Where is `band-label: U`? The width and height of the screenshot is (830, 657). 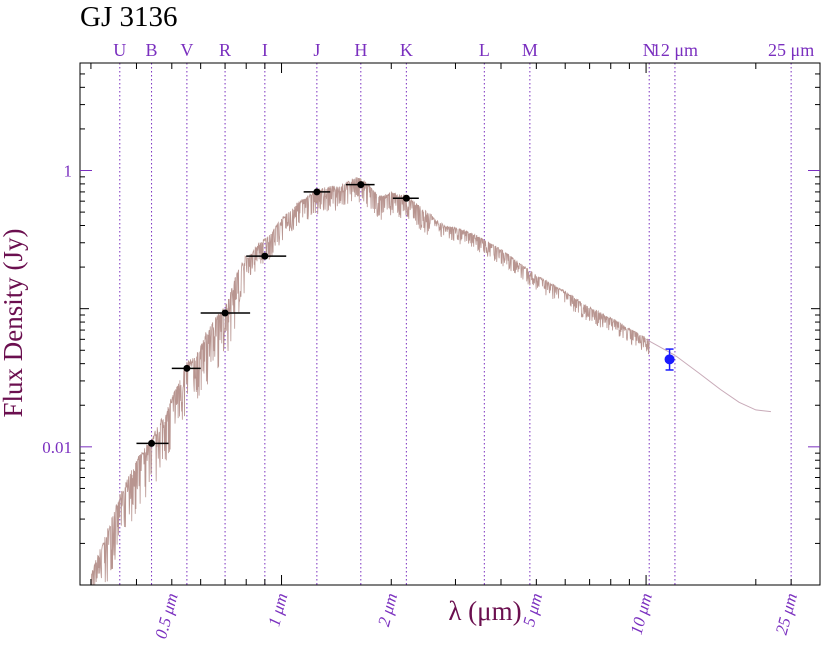 band-label: U is located at coordinates (119, 50).